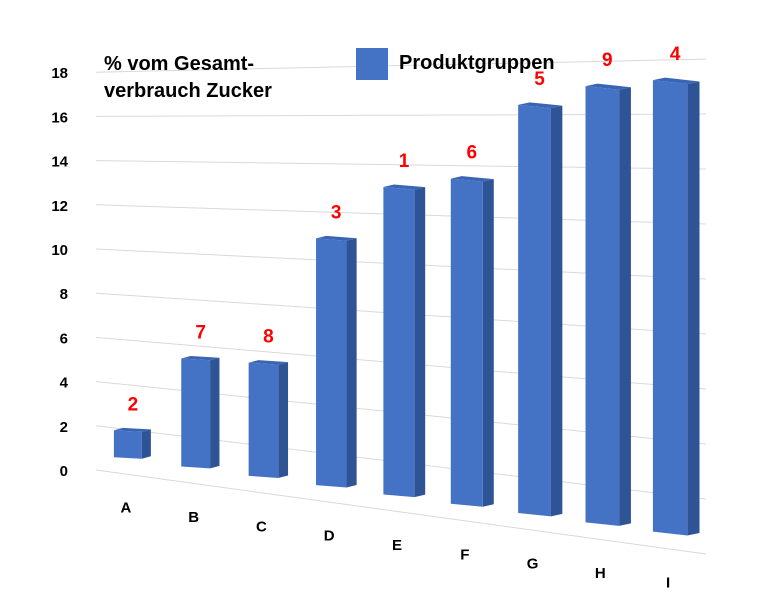 The width and height of the screenshot is (775, 594). What do you see at coordinates (668, 582) in the screenshot?
I see `x-tick-label: I` at bounding box center [668, 582].